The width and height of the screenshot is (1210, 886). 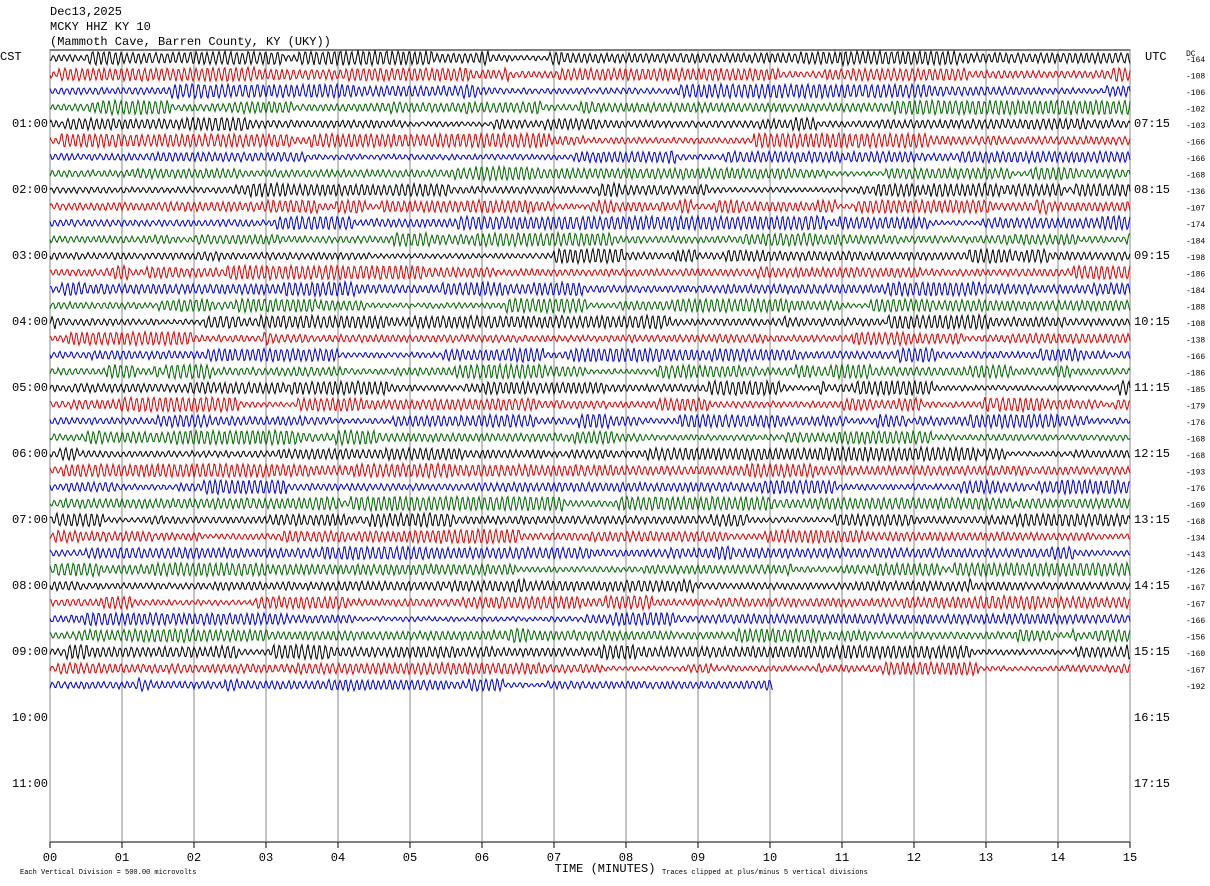 I want to click on right-hour-label: 09:15, so click(x=1152, y=256).